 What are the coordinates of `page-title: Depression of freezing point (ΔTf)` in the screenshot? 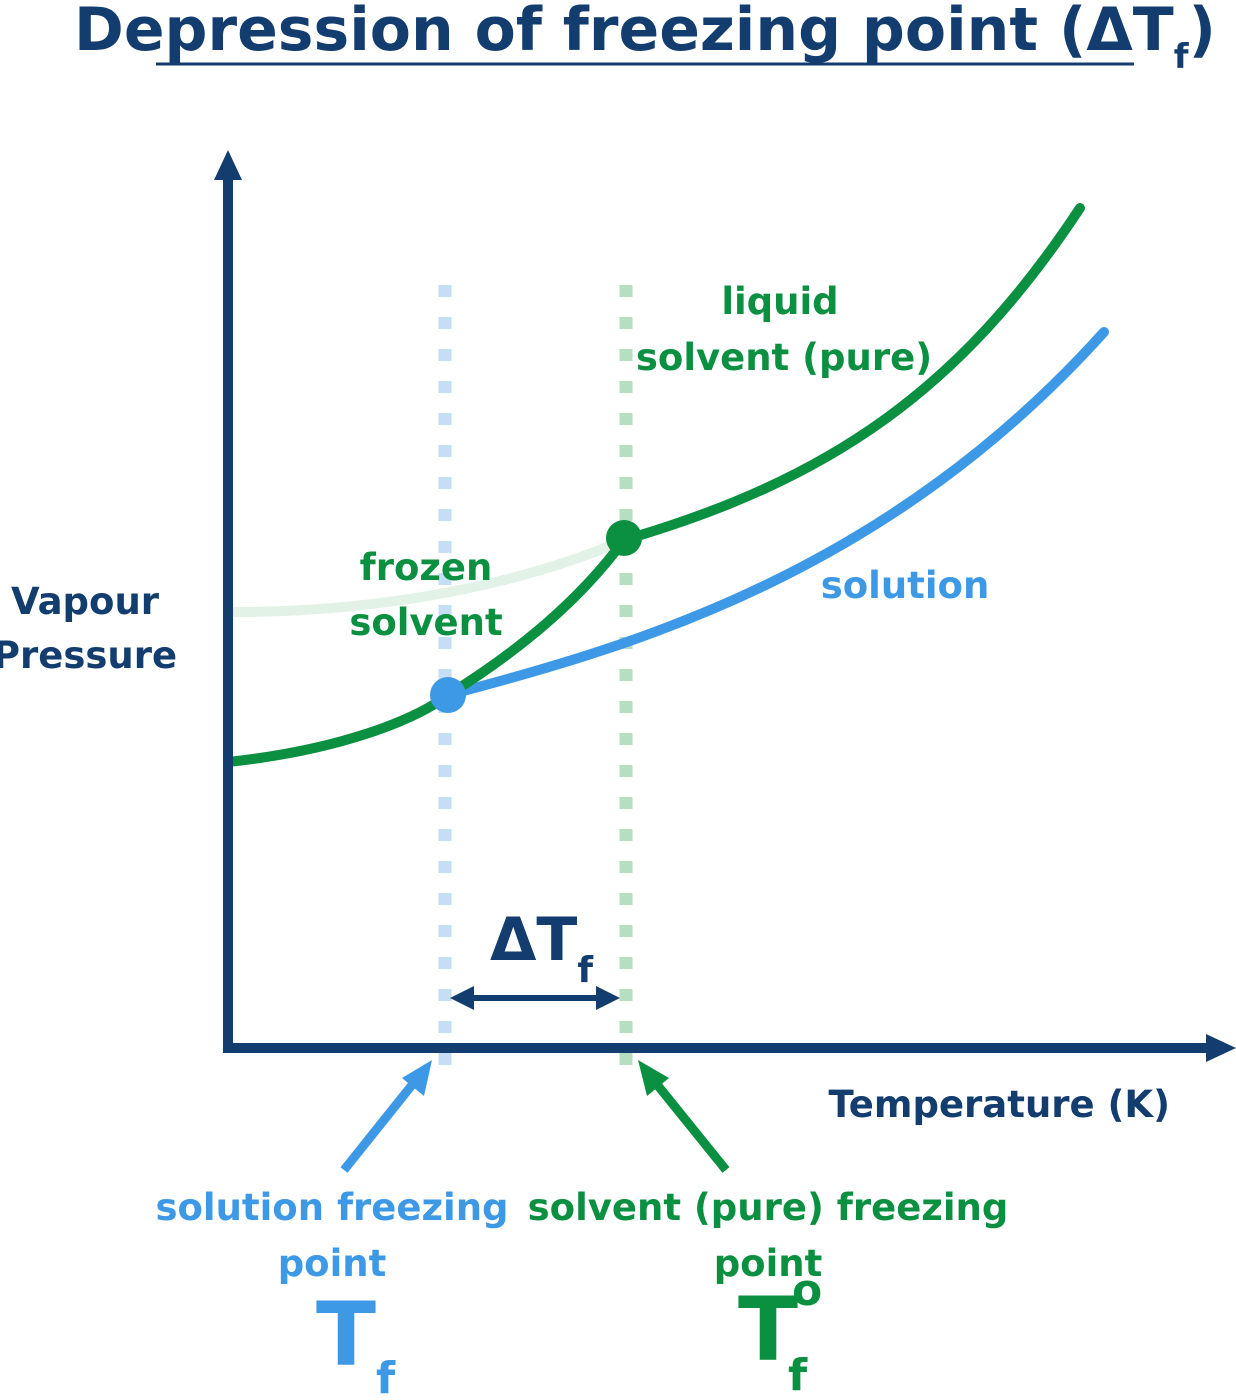 It's located at (645, 38).